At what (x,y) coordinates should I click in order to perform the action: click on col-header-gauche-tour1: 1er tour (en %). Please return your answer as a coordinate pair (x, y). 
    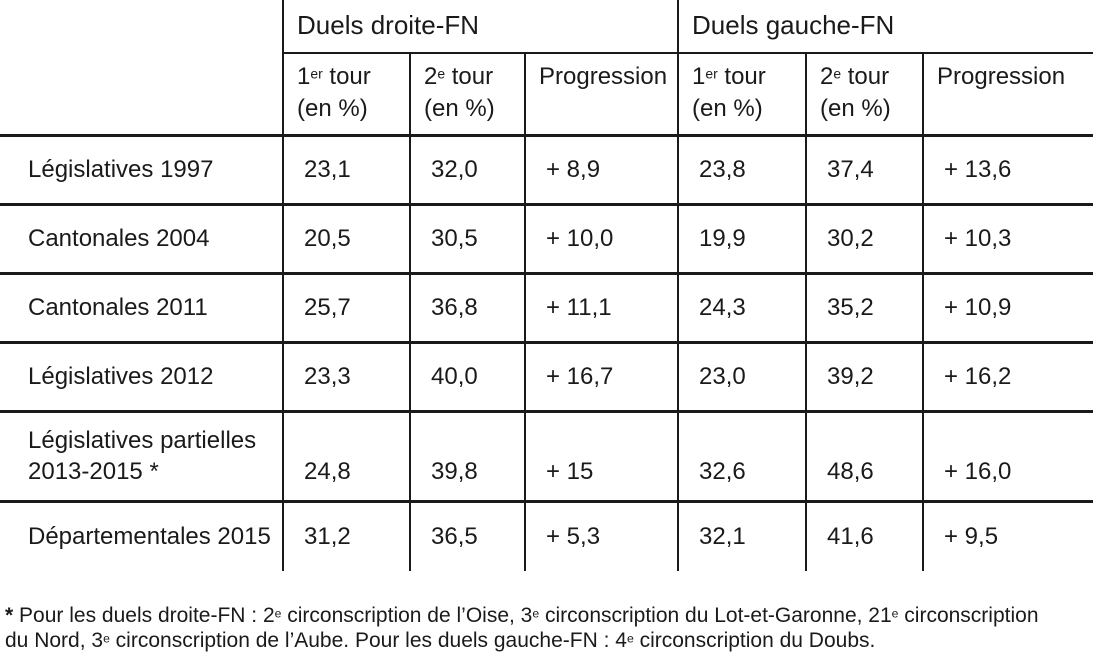
    Looking at the image, I should click on (741, 95).